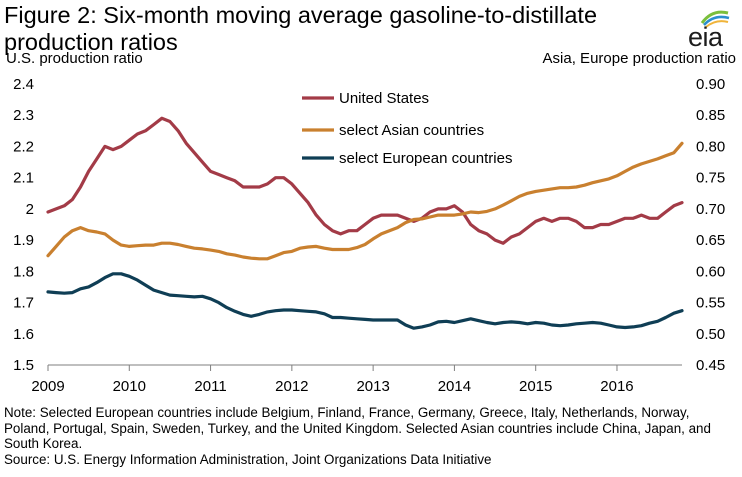  Describe the element at coordinates (710, 115) in the screenshot. I see `right-y-tick-label: 0.85` at that location.